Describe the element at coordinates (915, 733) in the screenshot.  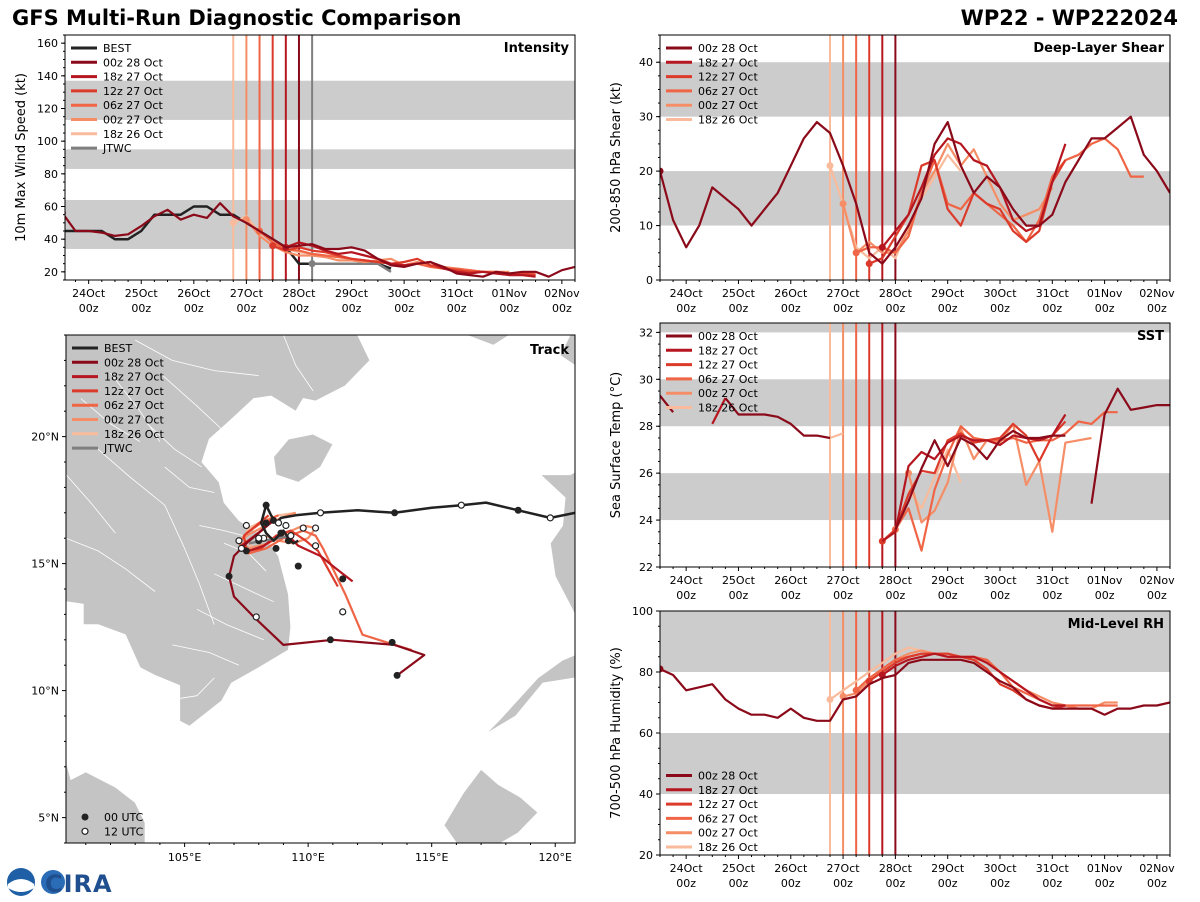
I see `rh-plot-area` at that location.